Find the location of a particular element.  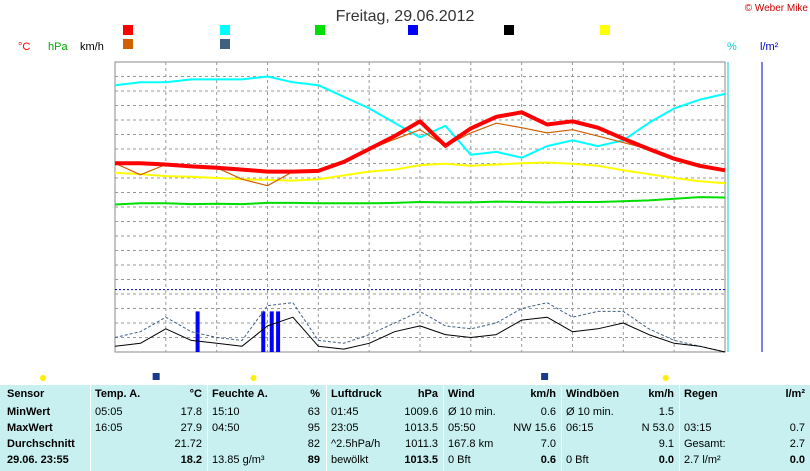

stats-temp-value: 21.72 is located at coordinates (188, 444).